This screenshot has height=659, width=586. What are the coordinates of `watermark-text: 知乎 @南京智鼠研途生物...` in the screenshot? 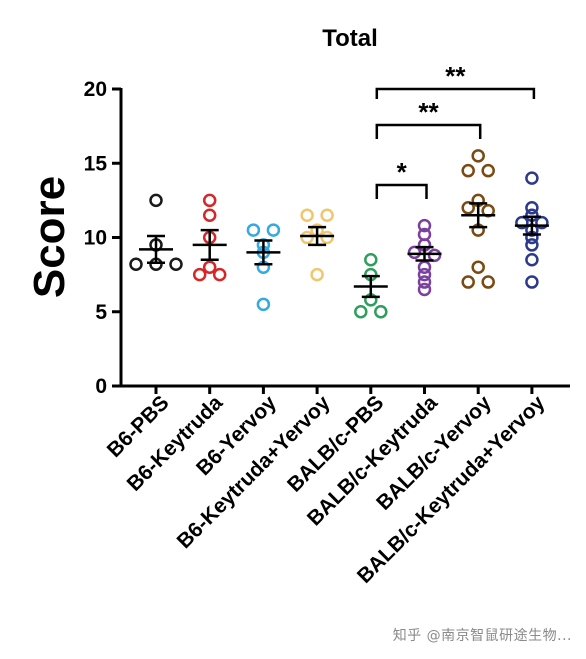 It's located at (482, 636).